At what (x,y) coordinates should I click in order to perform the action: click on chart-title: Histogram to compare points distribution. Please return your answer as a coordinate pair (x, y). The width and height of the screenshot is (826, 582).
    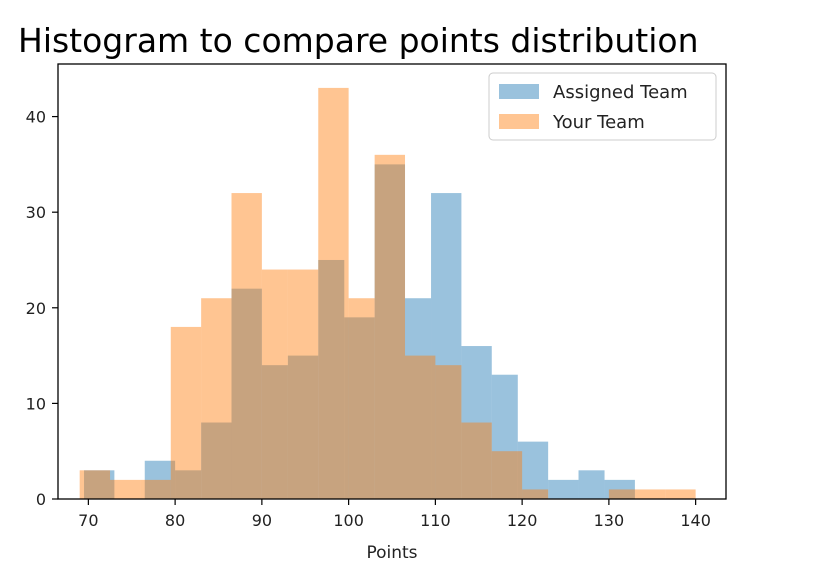
    Looking at the image, I should click on (358, 40).